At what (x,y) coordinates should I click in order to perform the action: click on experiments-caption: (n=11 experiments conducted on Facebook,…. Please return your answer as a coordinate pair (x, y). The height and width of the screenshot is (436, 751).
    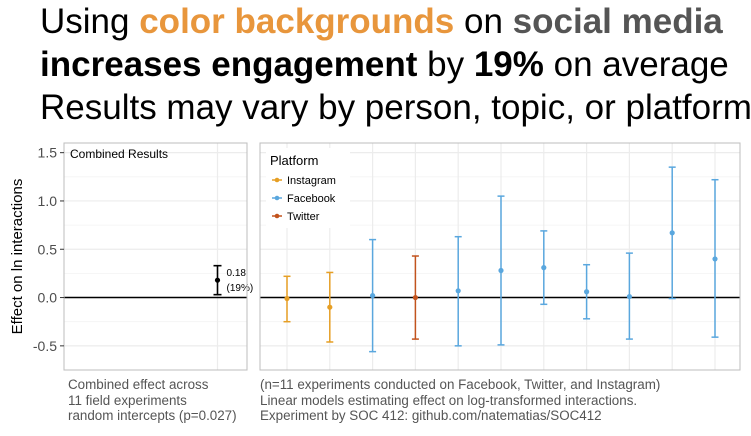
    Looking at the image, I should click on (460, 400).